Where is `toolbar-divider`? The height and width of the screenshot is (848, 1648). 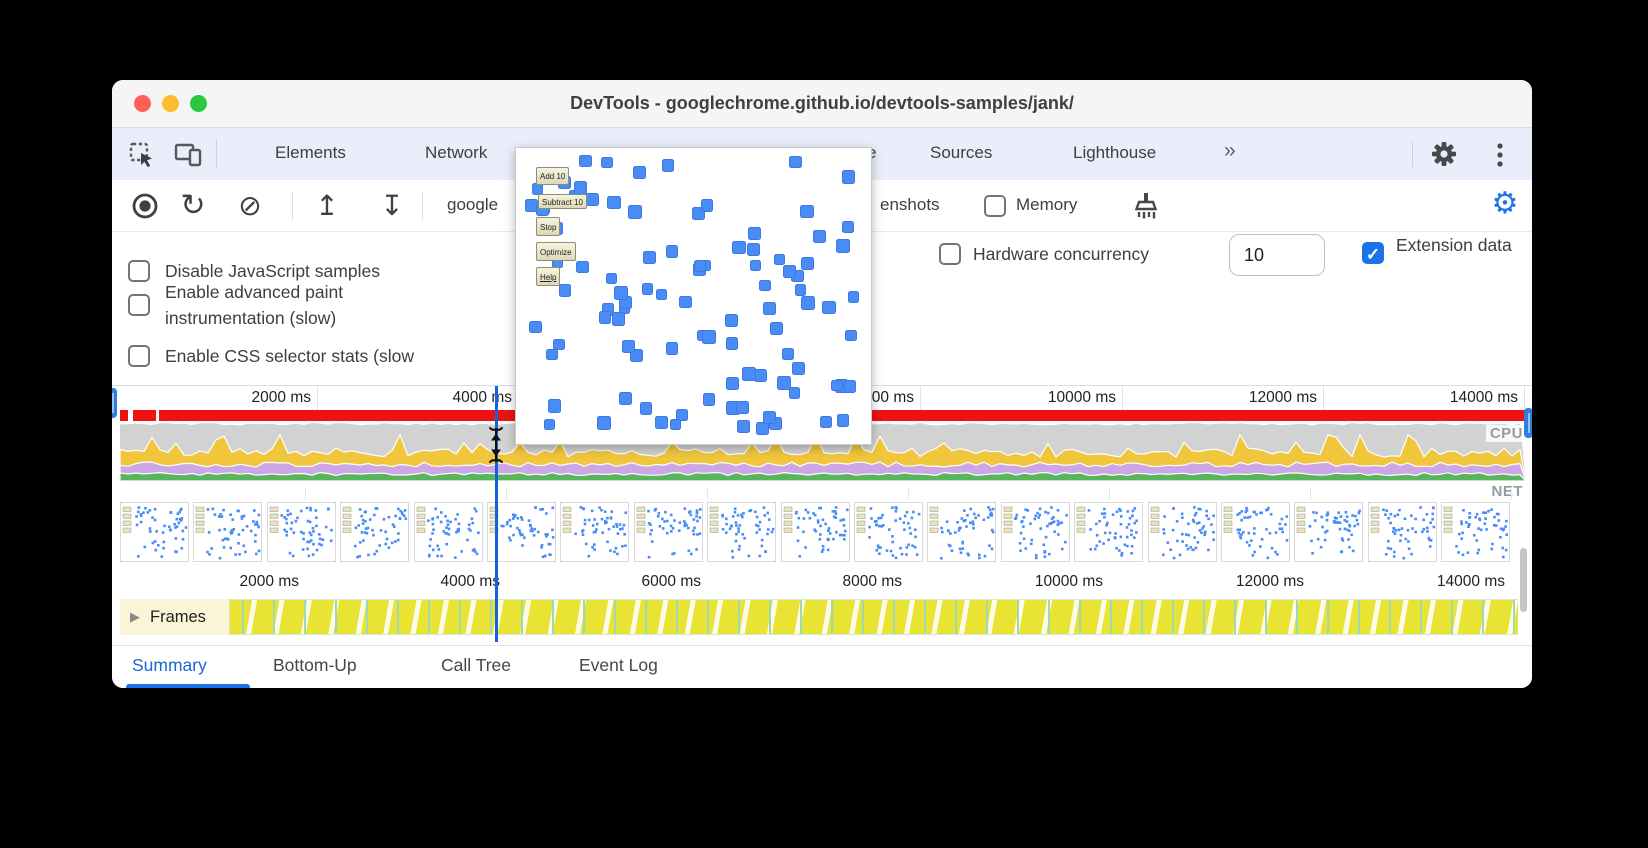
toolbar-divider is located at coordinates (292, 206).